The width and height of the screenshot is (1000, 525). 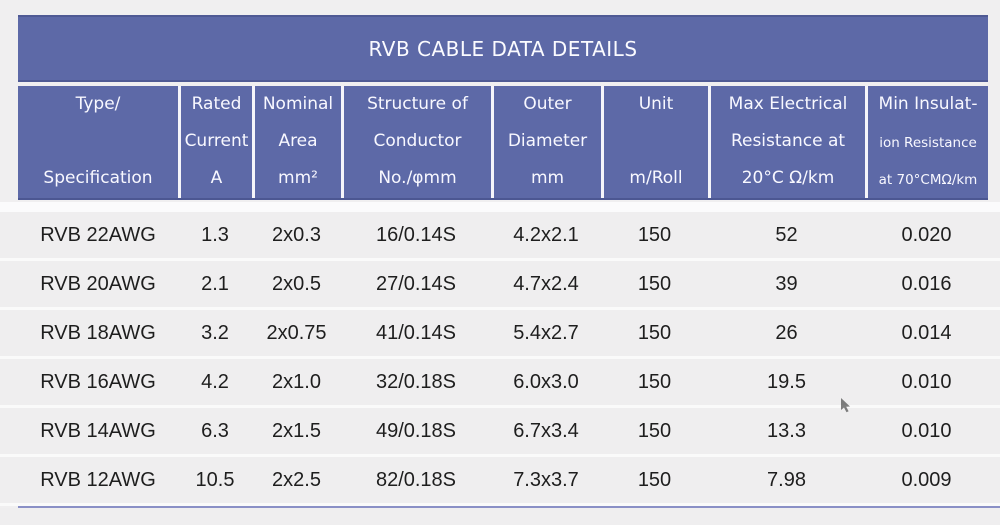 What do you see at coordinates (98, 177) in the screenshot?
I see `column-header-line: Specification` at bounding box center [98, 177].